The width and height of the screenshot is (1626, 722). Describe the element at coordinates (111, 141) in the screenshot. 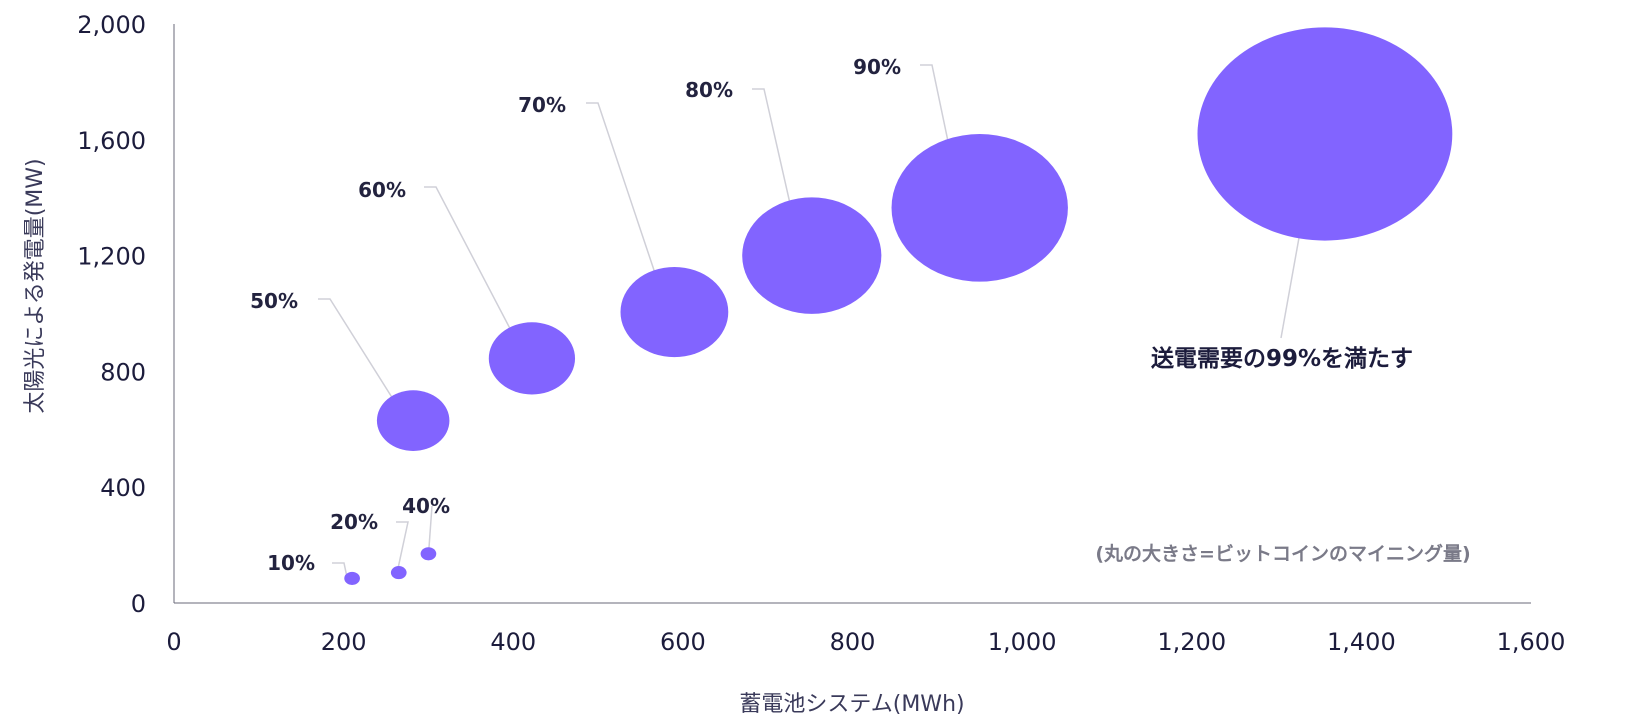

I see `y-tick-label: 1,600` at that location.